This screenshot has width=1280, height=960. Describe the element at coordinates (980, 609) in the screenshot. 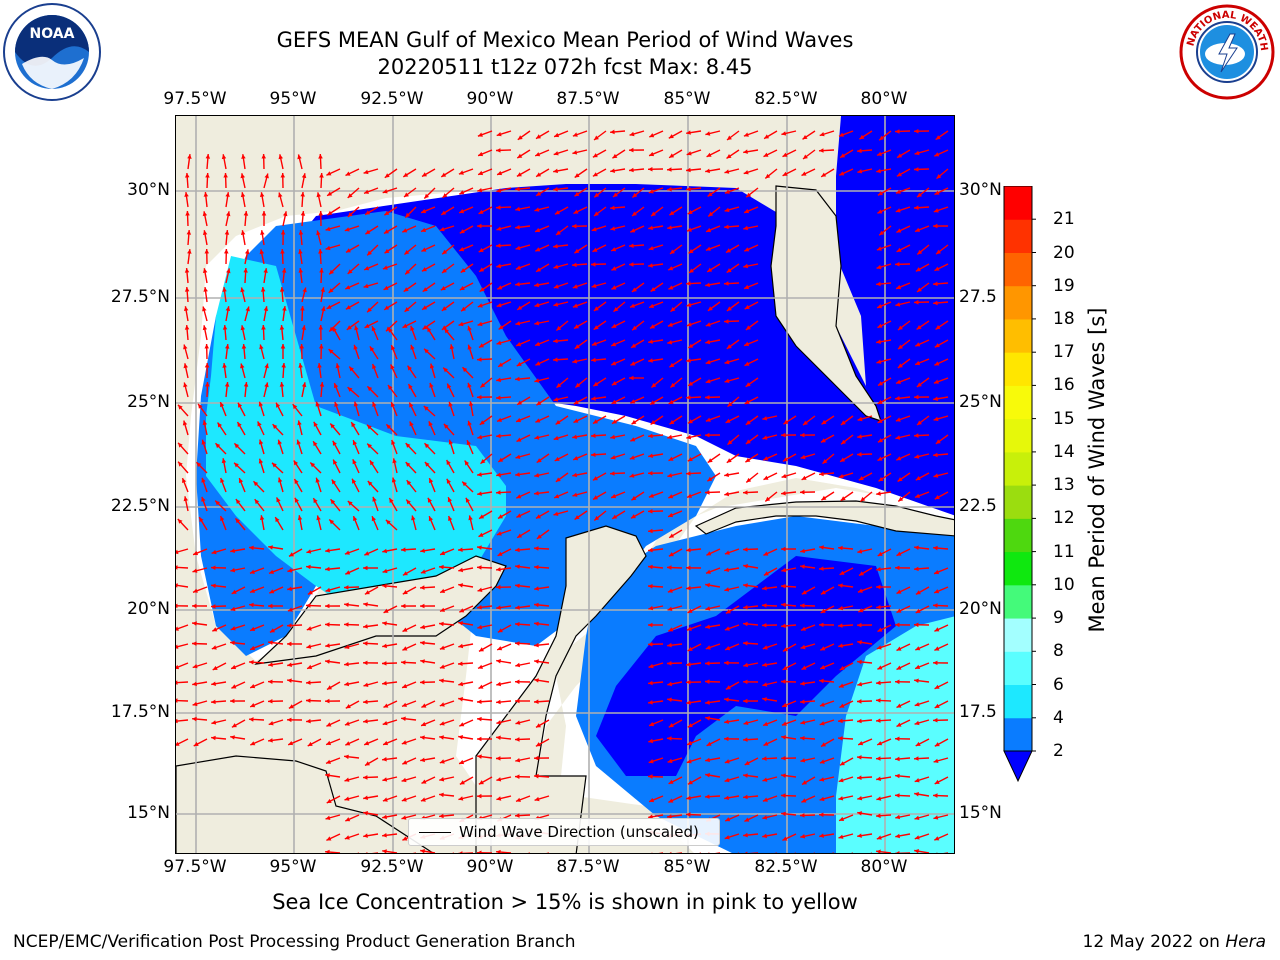

I see `lat-label-right: 20°N` at that location.